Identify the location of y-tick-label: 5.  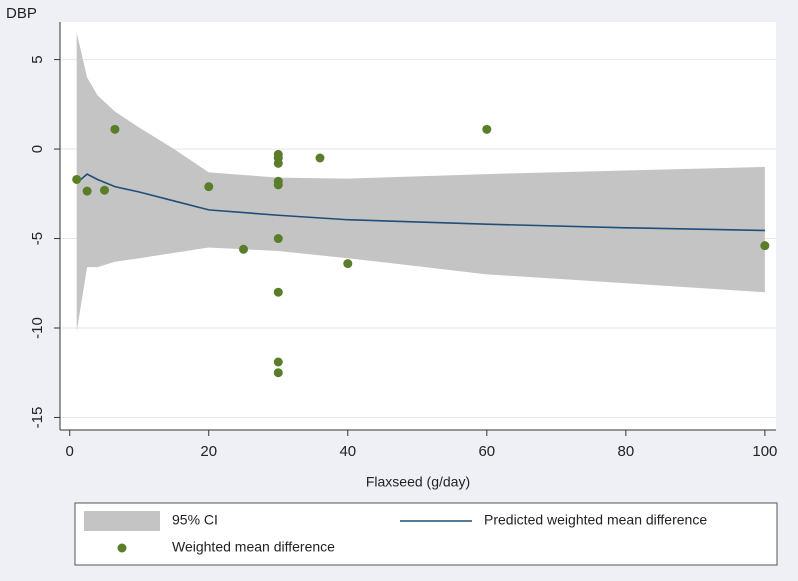
(37, 59).